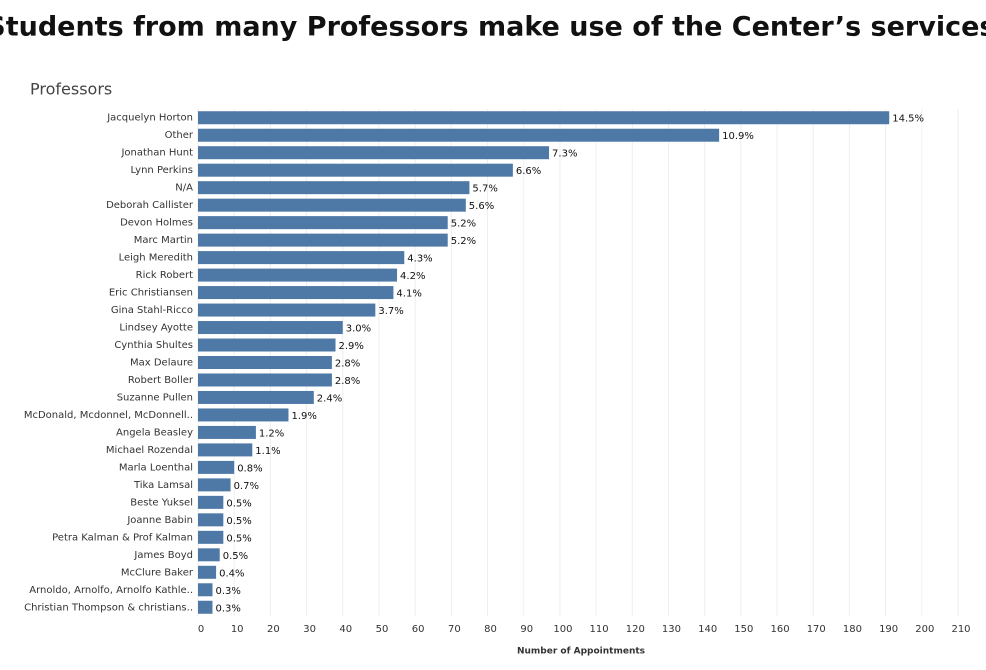 The image size is (986, 670). I want to click on data-label: 0.8%, so click(249, 468).